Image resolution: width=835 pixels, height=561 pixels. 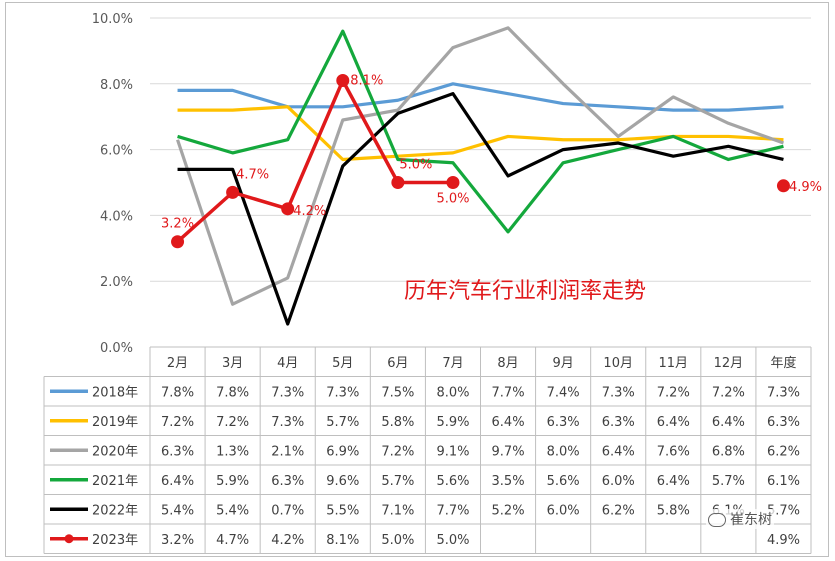 I want to click on table-cell: 4.7%, so click(x=232, y=540).